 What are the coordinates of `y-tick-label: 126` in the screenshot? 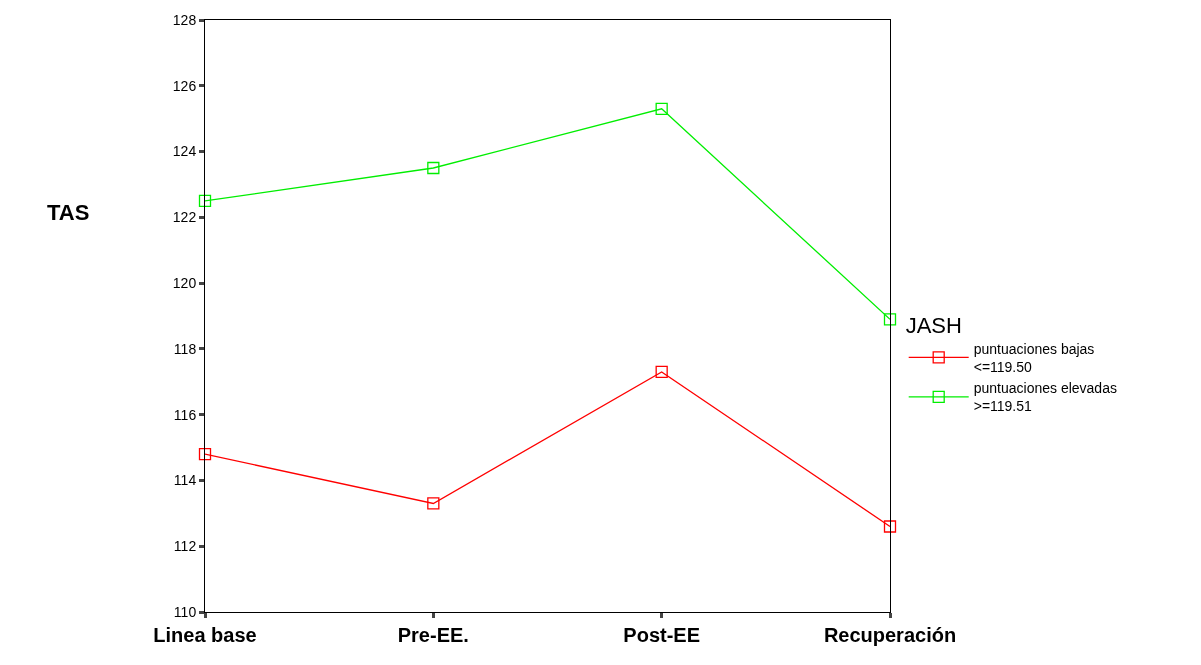 It's located at (184, 85).